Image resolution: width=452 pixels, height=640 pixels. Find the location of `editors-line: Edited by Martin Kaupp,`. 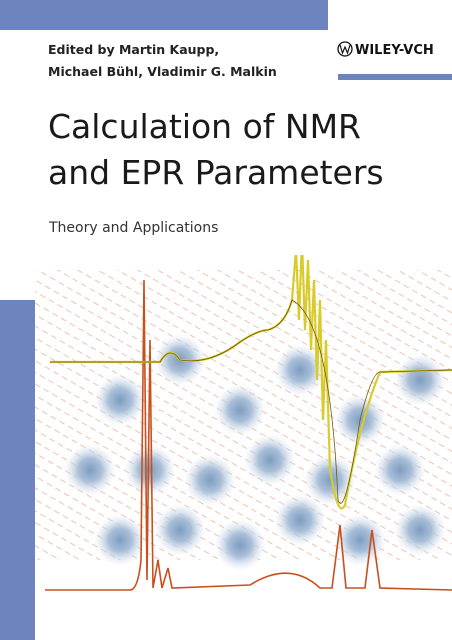

editors-line: Edited by Martin Kaupp, is located at coordinates (133, 49).